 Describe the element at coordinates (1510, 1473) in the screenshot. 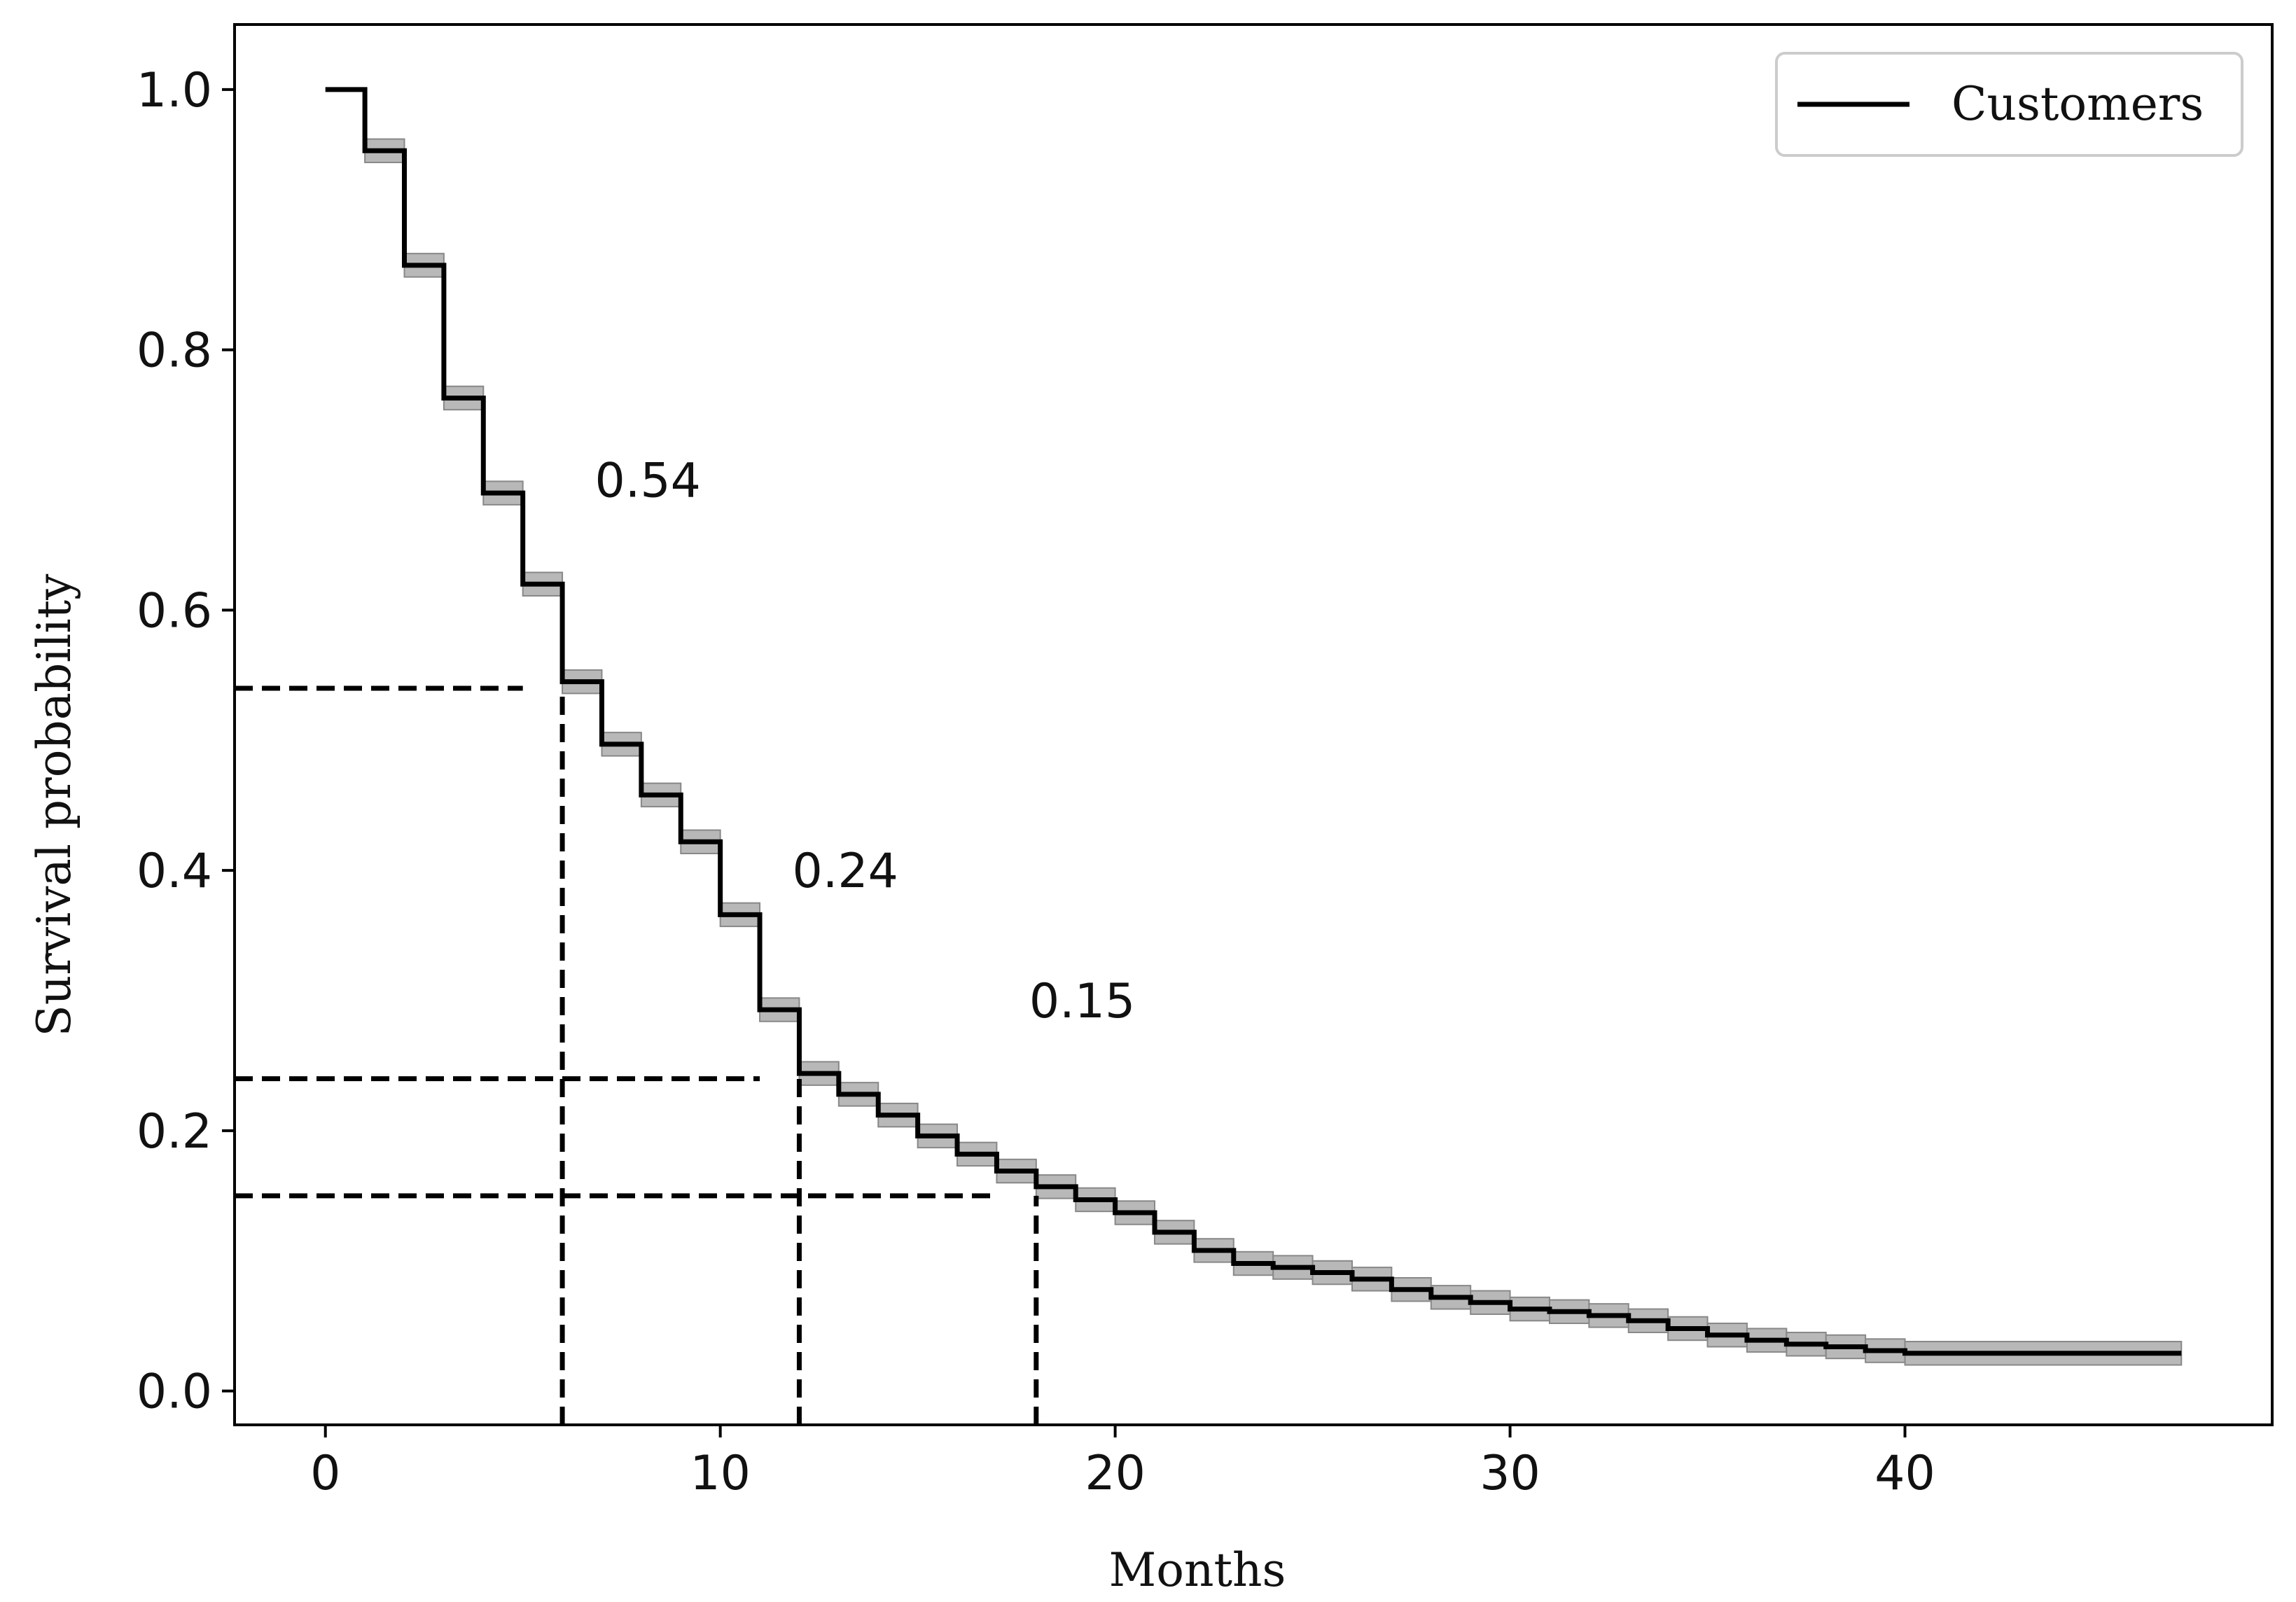

I see `x-tick-label: 30` at that location.